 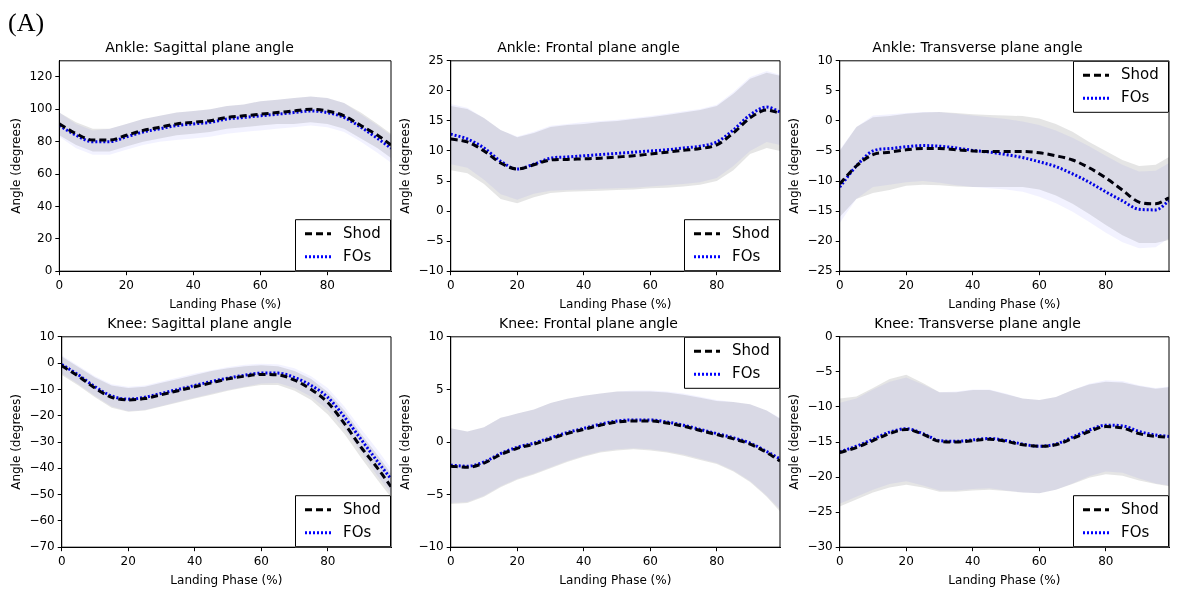 What do you see at coordinates (42, 467) in the screenshot?
I see `y-tick-label: −40` at bounding box center [42, 467].